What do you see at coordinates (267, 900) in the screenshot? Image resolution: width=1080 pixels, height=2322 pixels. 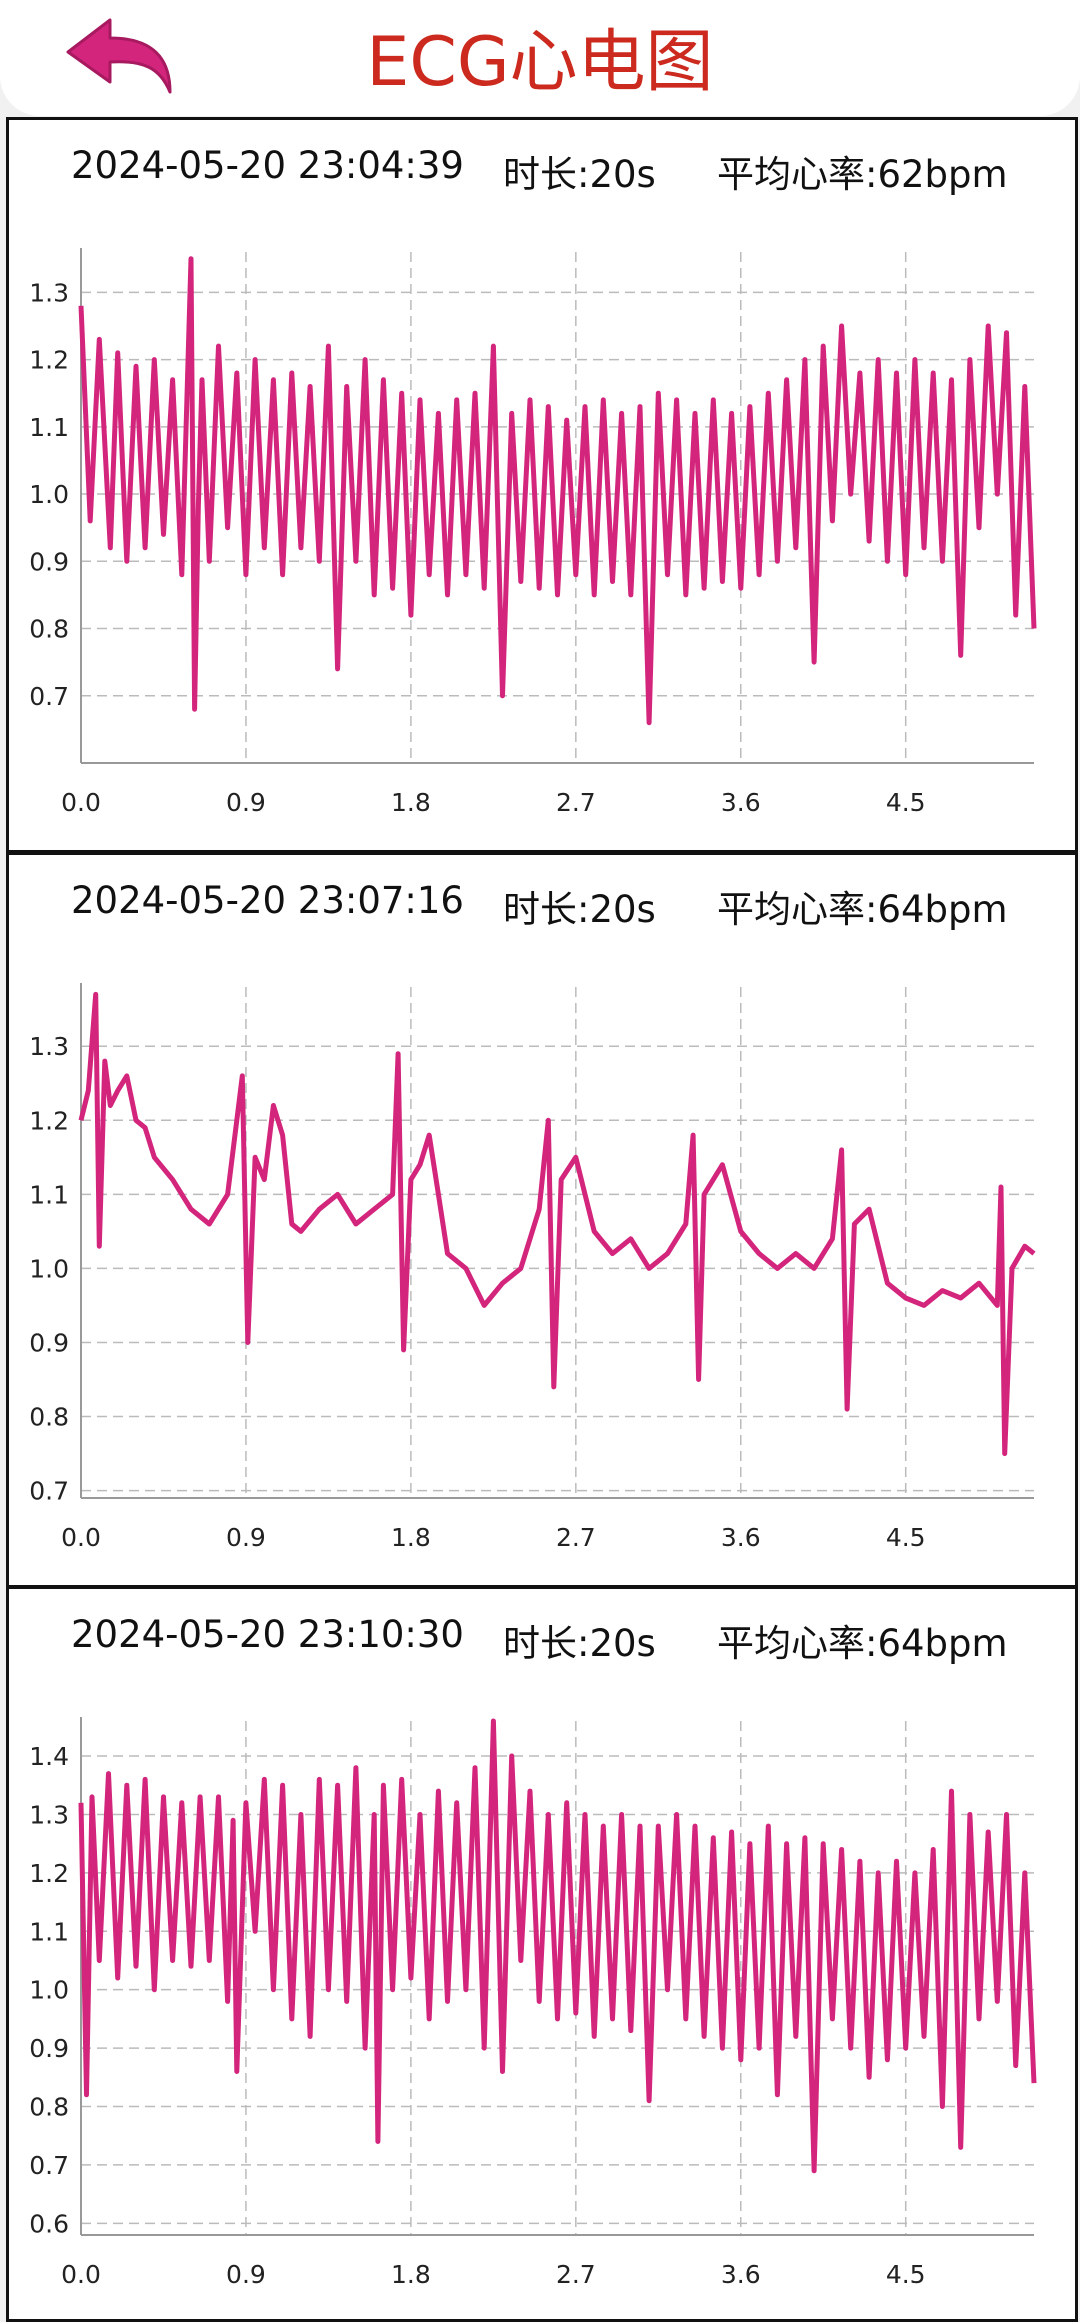 I see `record-timestamp: 2024-05-20 23:07:16` at bounding box center [267, 900].